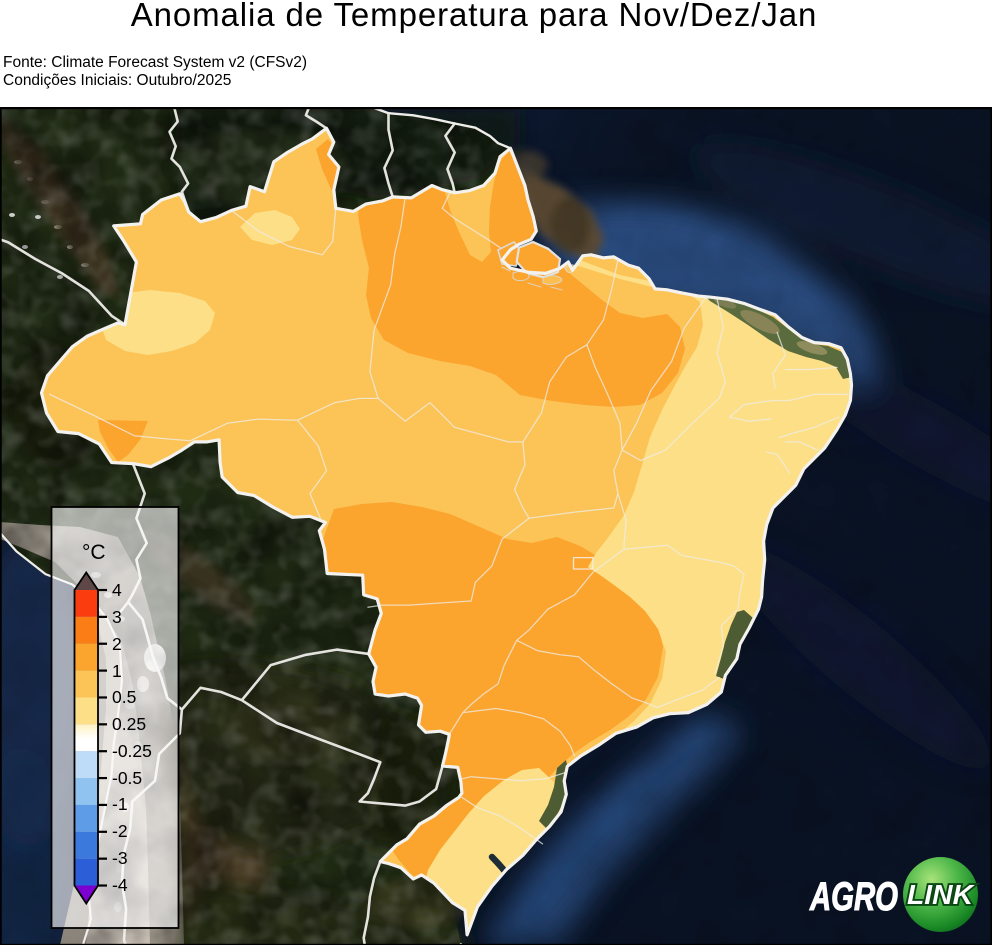 This screenshot has width=992, height=945. I want to click on svg-text: 3, so click(117, 617).